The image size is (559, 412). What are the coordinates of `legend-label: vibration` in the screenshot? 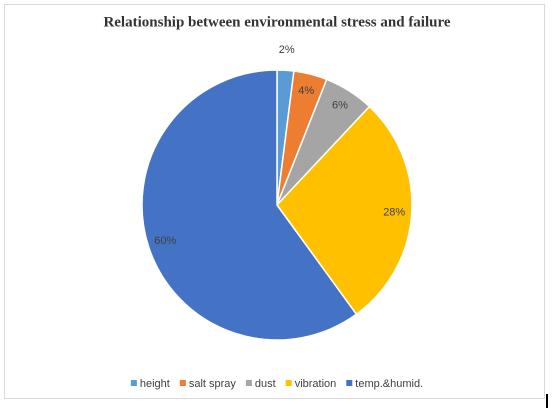 It's located at (316, 384).